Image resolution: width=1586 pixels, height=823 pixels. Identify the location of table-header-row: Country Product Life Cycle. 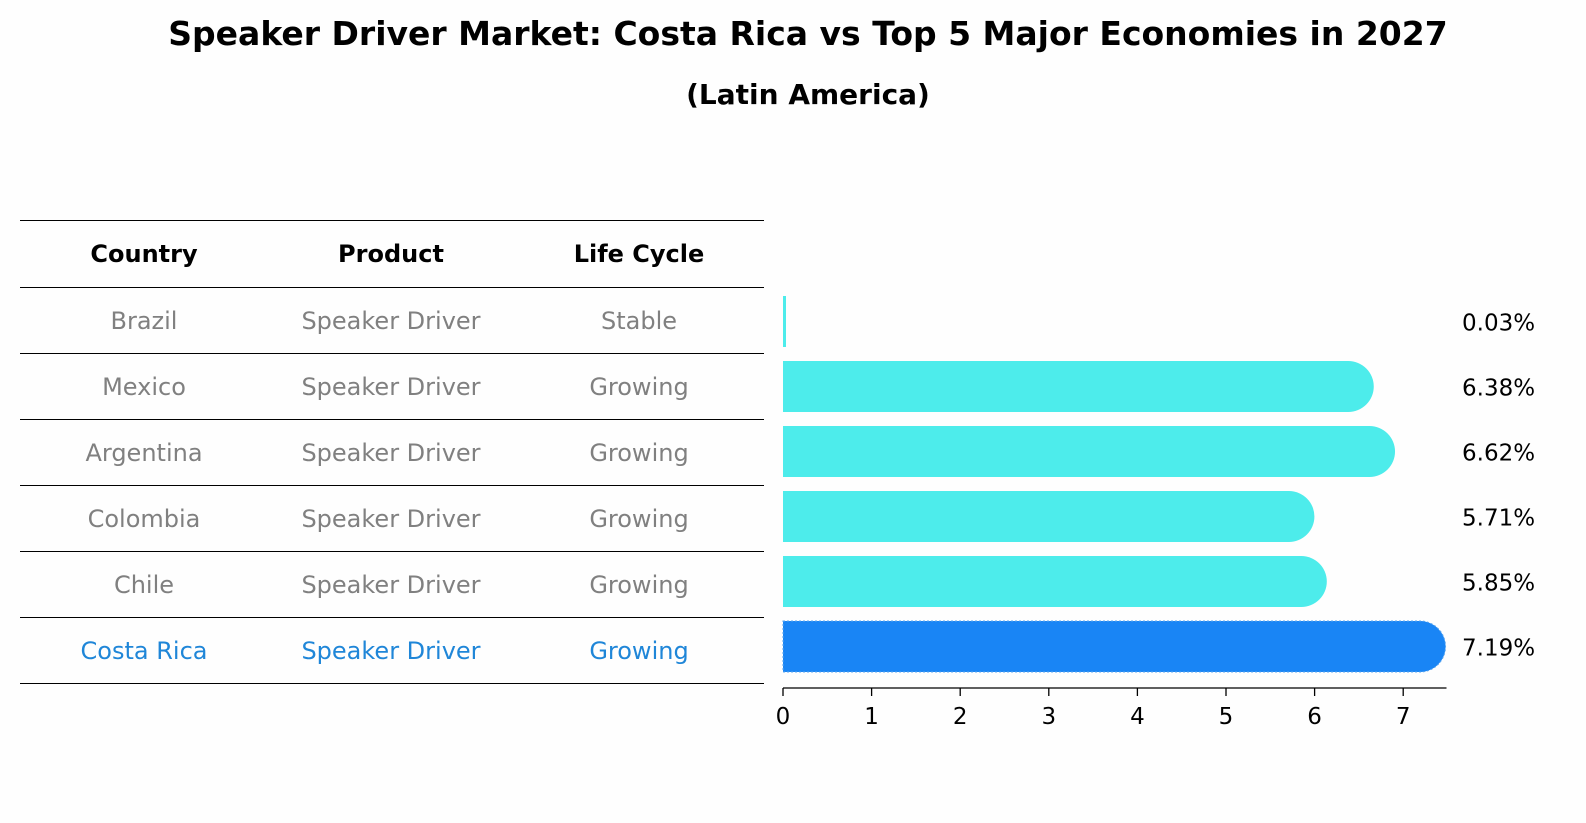
(392, 253).